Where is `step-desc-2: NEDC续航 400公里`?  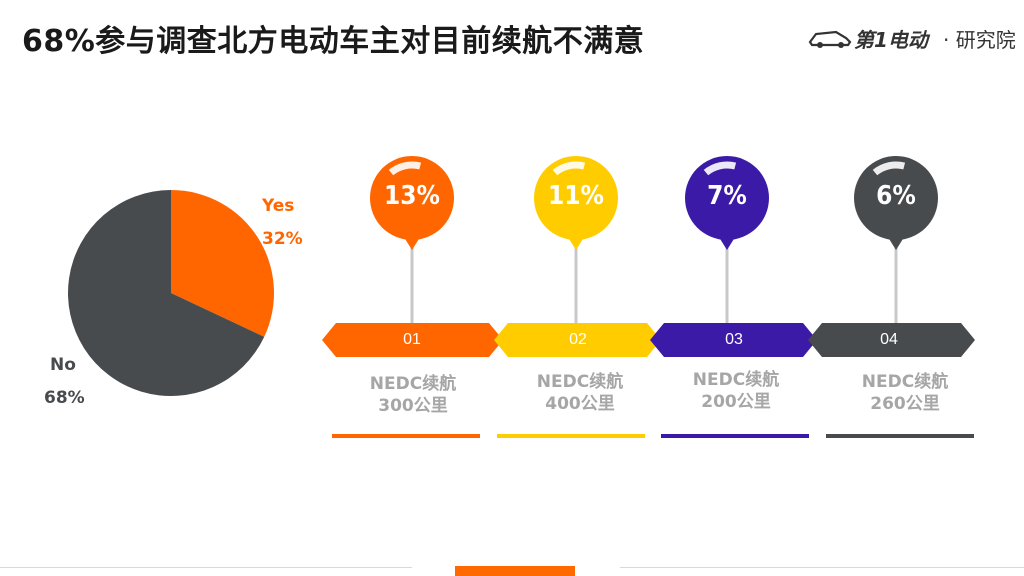 step-desc-2: NEDC续航 400公里 is located at coordinates (580, 393).